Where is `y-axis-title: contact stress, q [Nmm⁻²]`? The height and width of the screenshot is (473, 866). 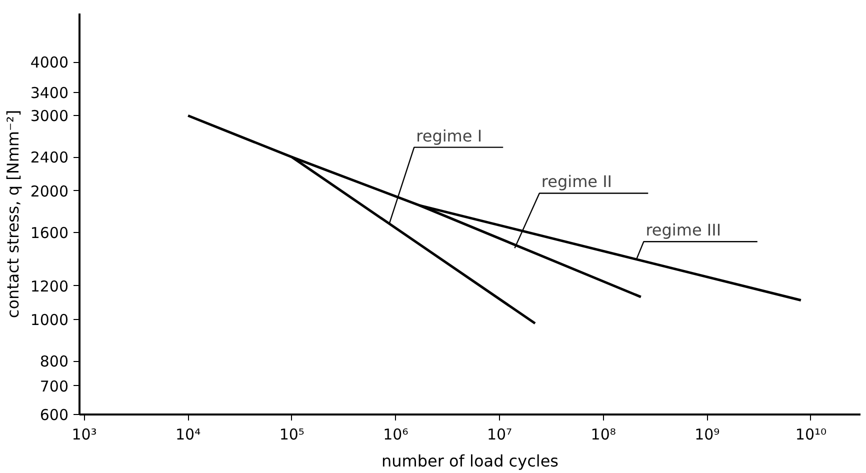 y-axis-title: contact stress, q [Nmm⁻²] is located at coordinates (12, 214).